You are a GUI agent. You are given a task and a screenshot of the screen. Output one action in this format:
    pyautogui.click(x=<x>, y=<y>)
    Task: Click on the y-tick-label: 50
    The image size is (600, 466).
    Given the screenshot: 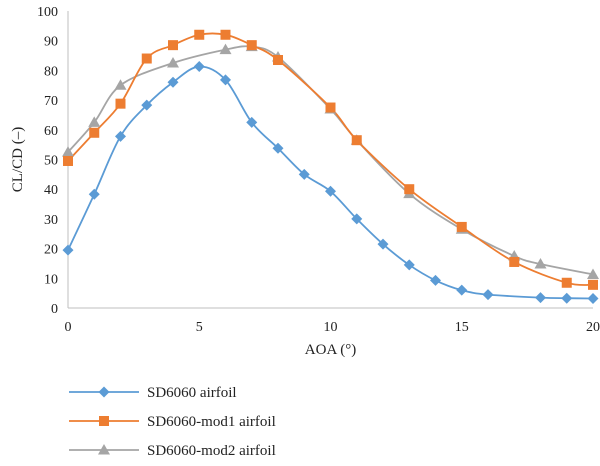 What is the action you would take?
    pyautogui.click(x=51, y=161)
    